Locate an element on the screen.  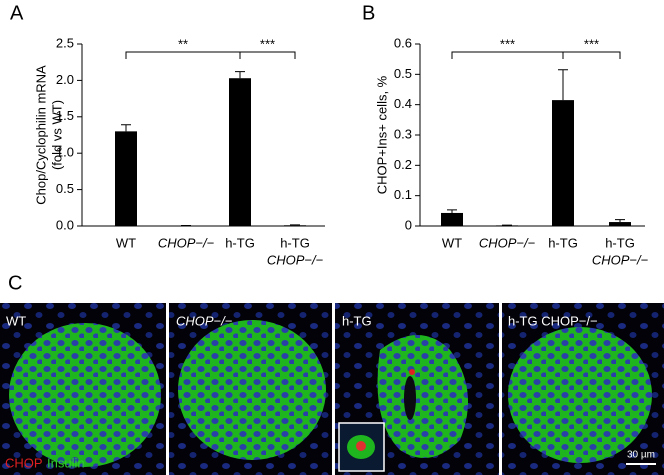
y-tick-label: 0.1 is located at coordinates (403, 194).